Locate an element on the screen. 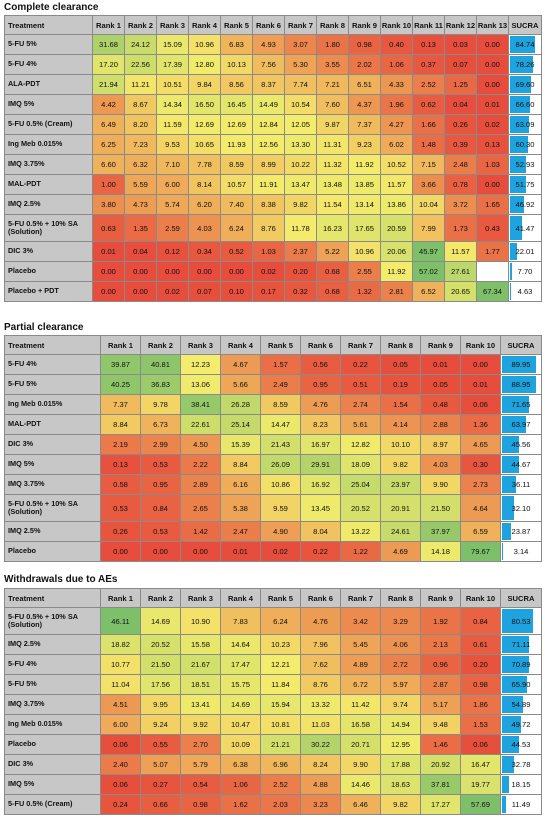 This screenshot has width=545, height=825. heat-cell: 10.52 is located at coordinates (396, 164).